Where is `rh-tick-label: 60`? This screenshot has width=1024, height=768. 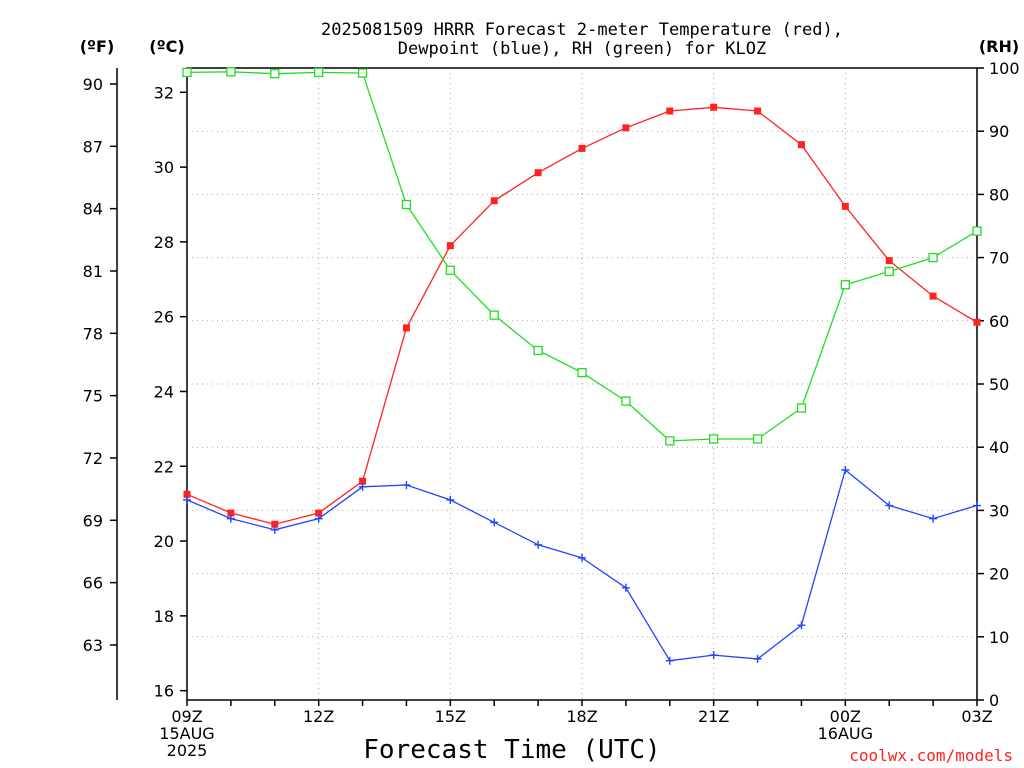
rh-tick-label: 60 is located at coordinates (999, 321).